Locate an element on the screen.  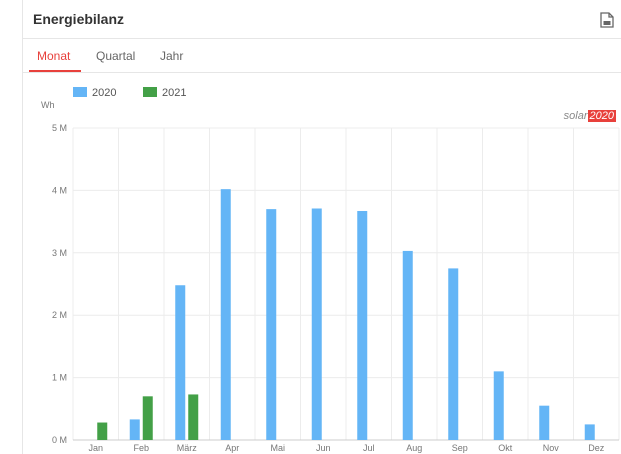
x-tick-label: Nov is located at coordinates (551, 448).